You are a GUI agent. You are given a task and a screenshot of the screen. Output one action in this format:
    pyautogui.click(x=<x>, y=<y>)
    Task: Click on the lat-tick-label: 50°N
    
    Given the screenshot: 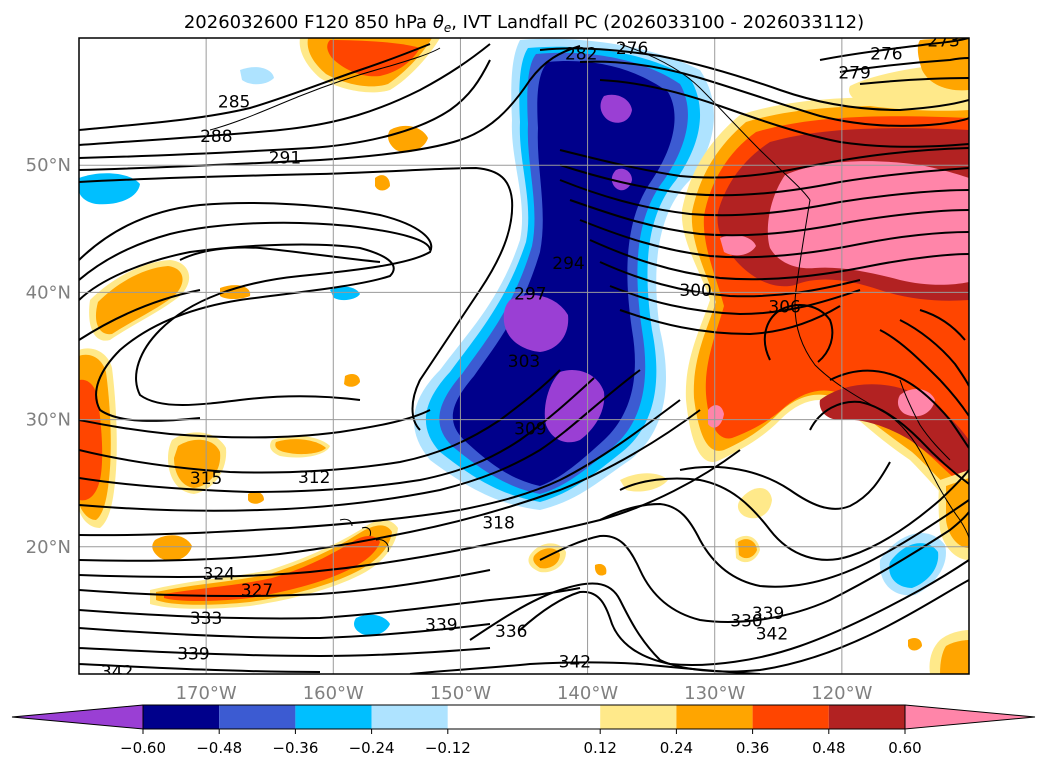 What is the action you would take?
    pyautogui.click(x=48, y=165)
    